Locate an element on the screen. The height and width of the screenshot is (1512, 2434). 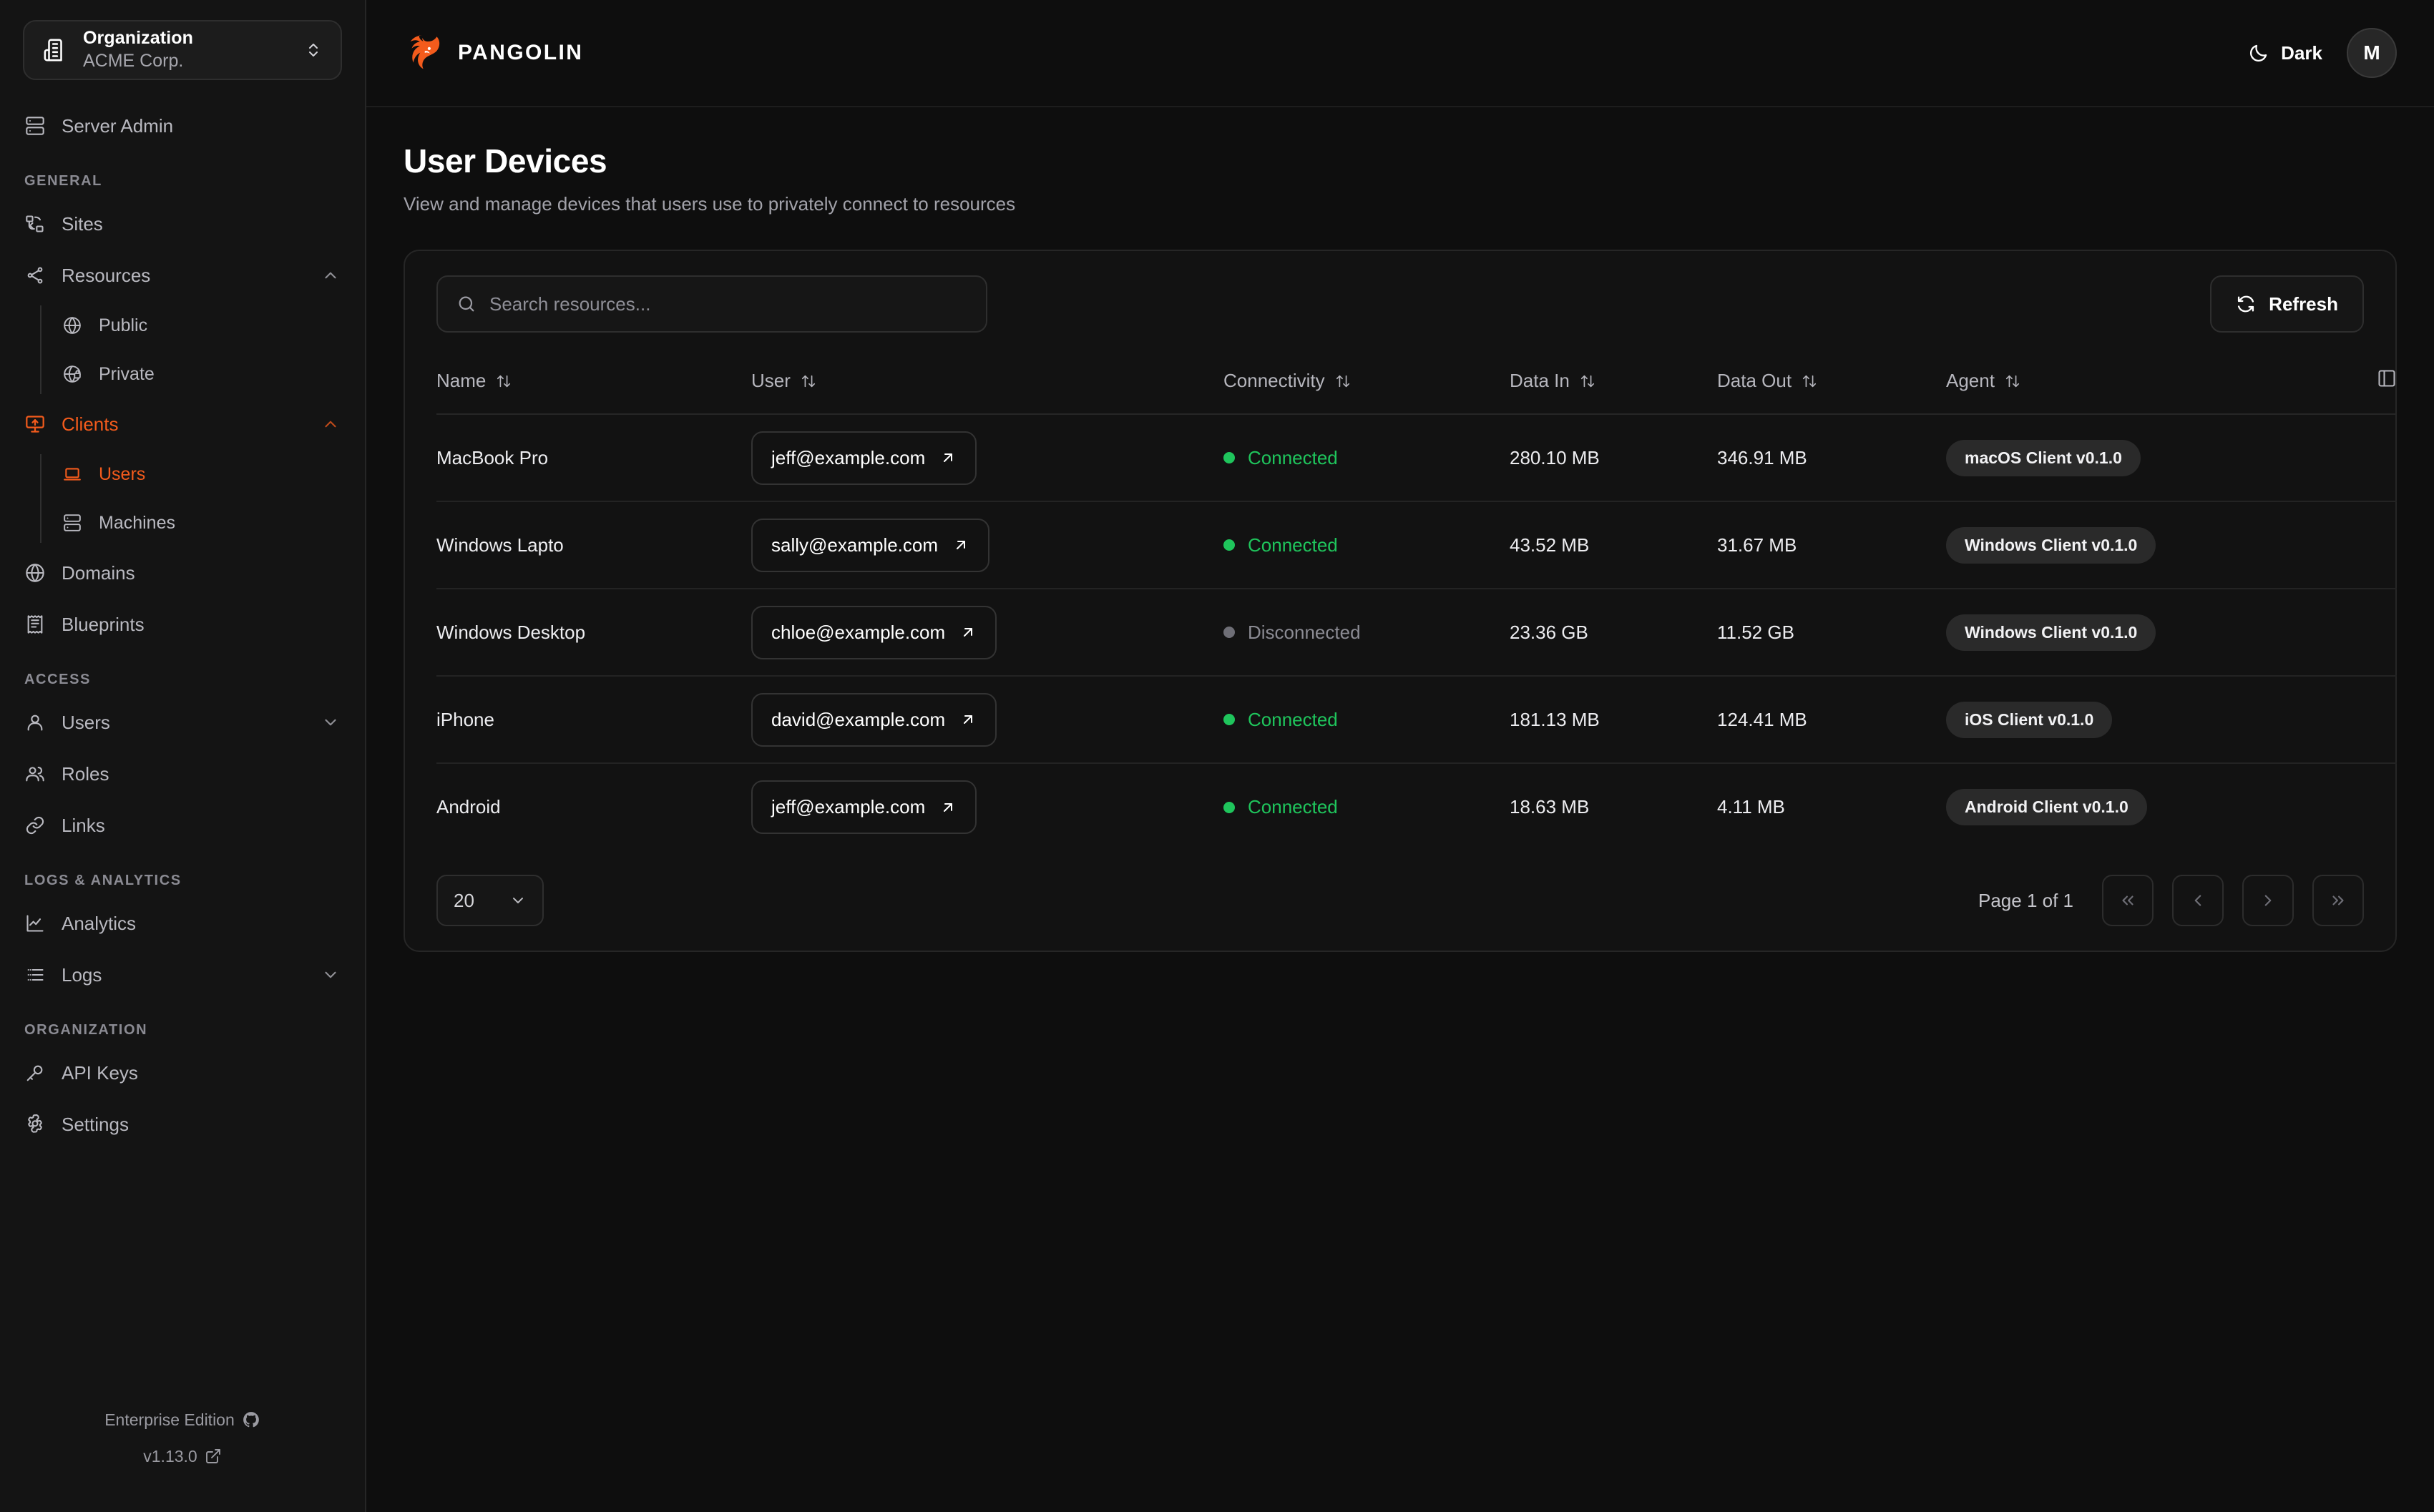
agent-badge: Windows Client v0.1.0 is located at coordinates (2051, 632).